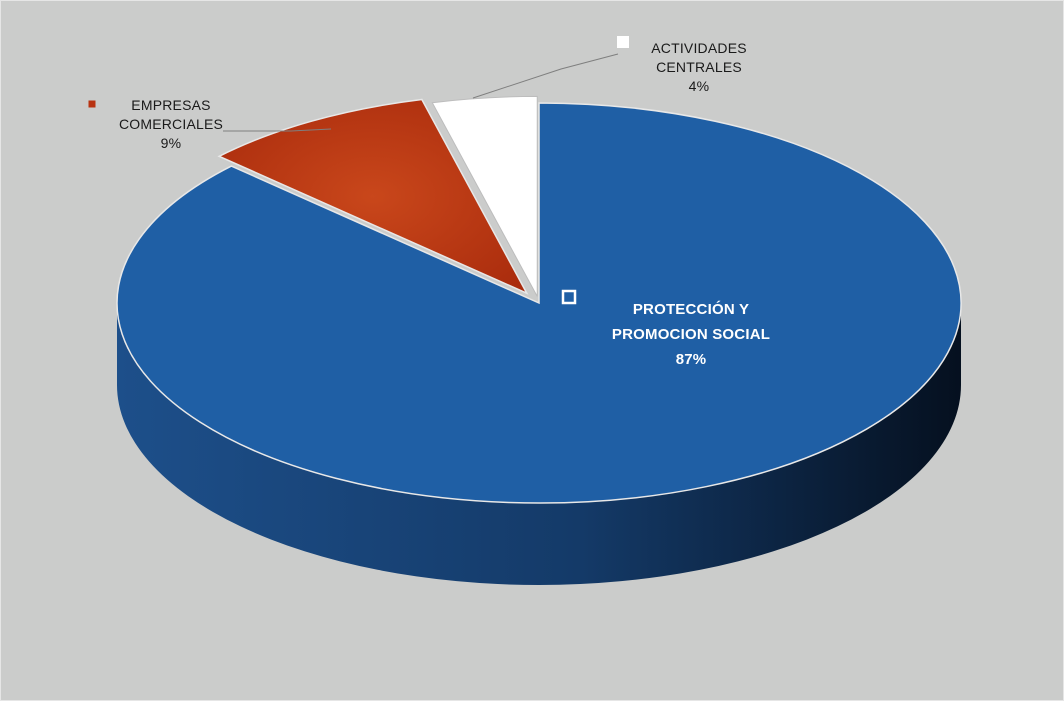 Image resolution: width=1064 pixels, height=701 pixels. I want to click on leader-lines, so click(421, 92).